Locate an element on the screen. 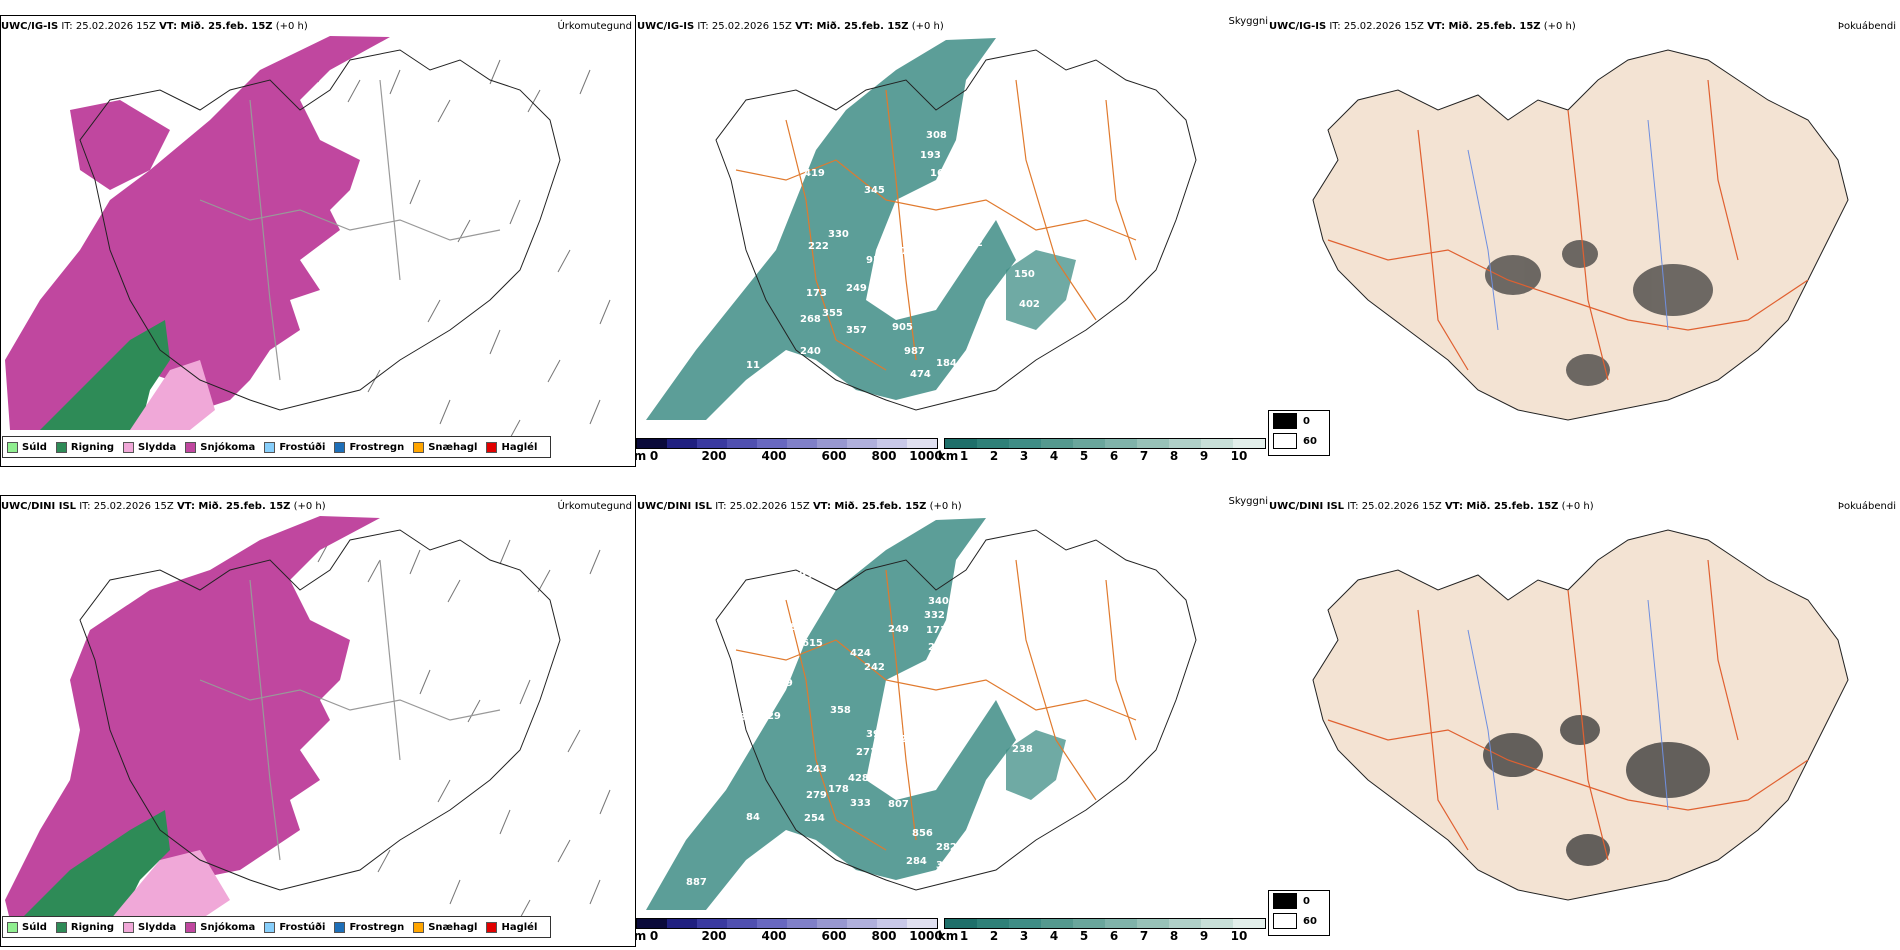 The image size is (1900, 950). sleet-region is located at coordinates (170, 885).